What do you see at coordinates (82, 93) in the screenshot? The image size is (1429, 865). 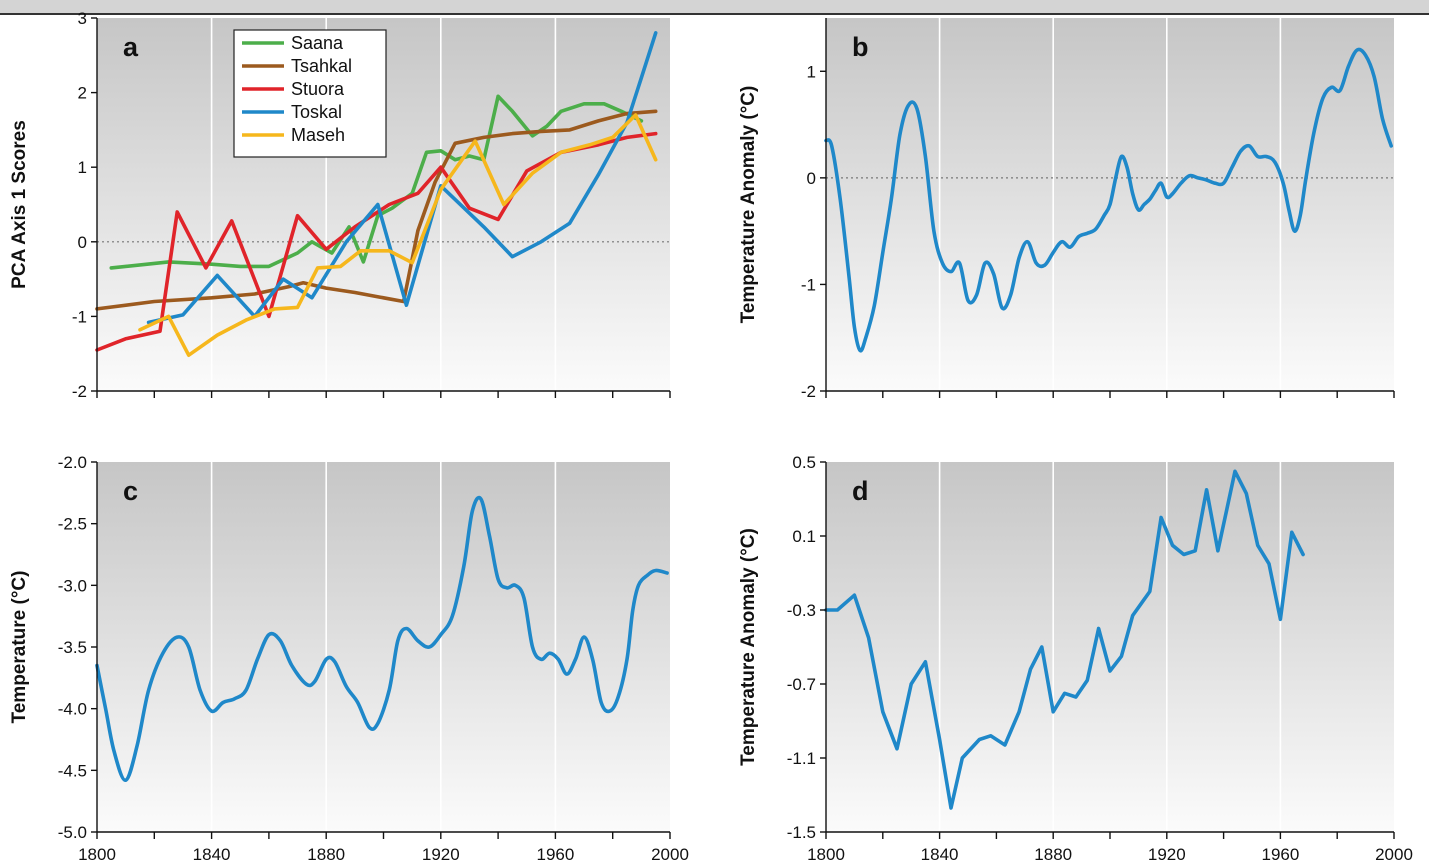 I see `y-tick-label: 2` at bounding box center [82, 93].